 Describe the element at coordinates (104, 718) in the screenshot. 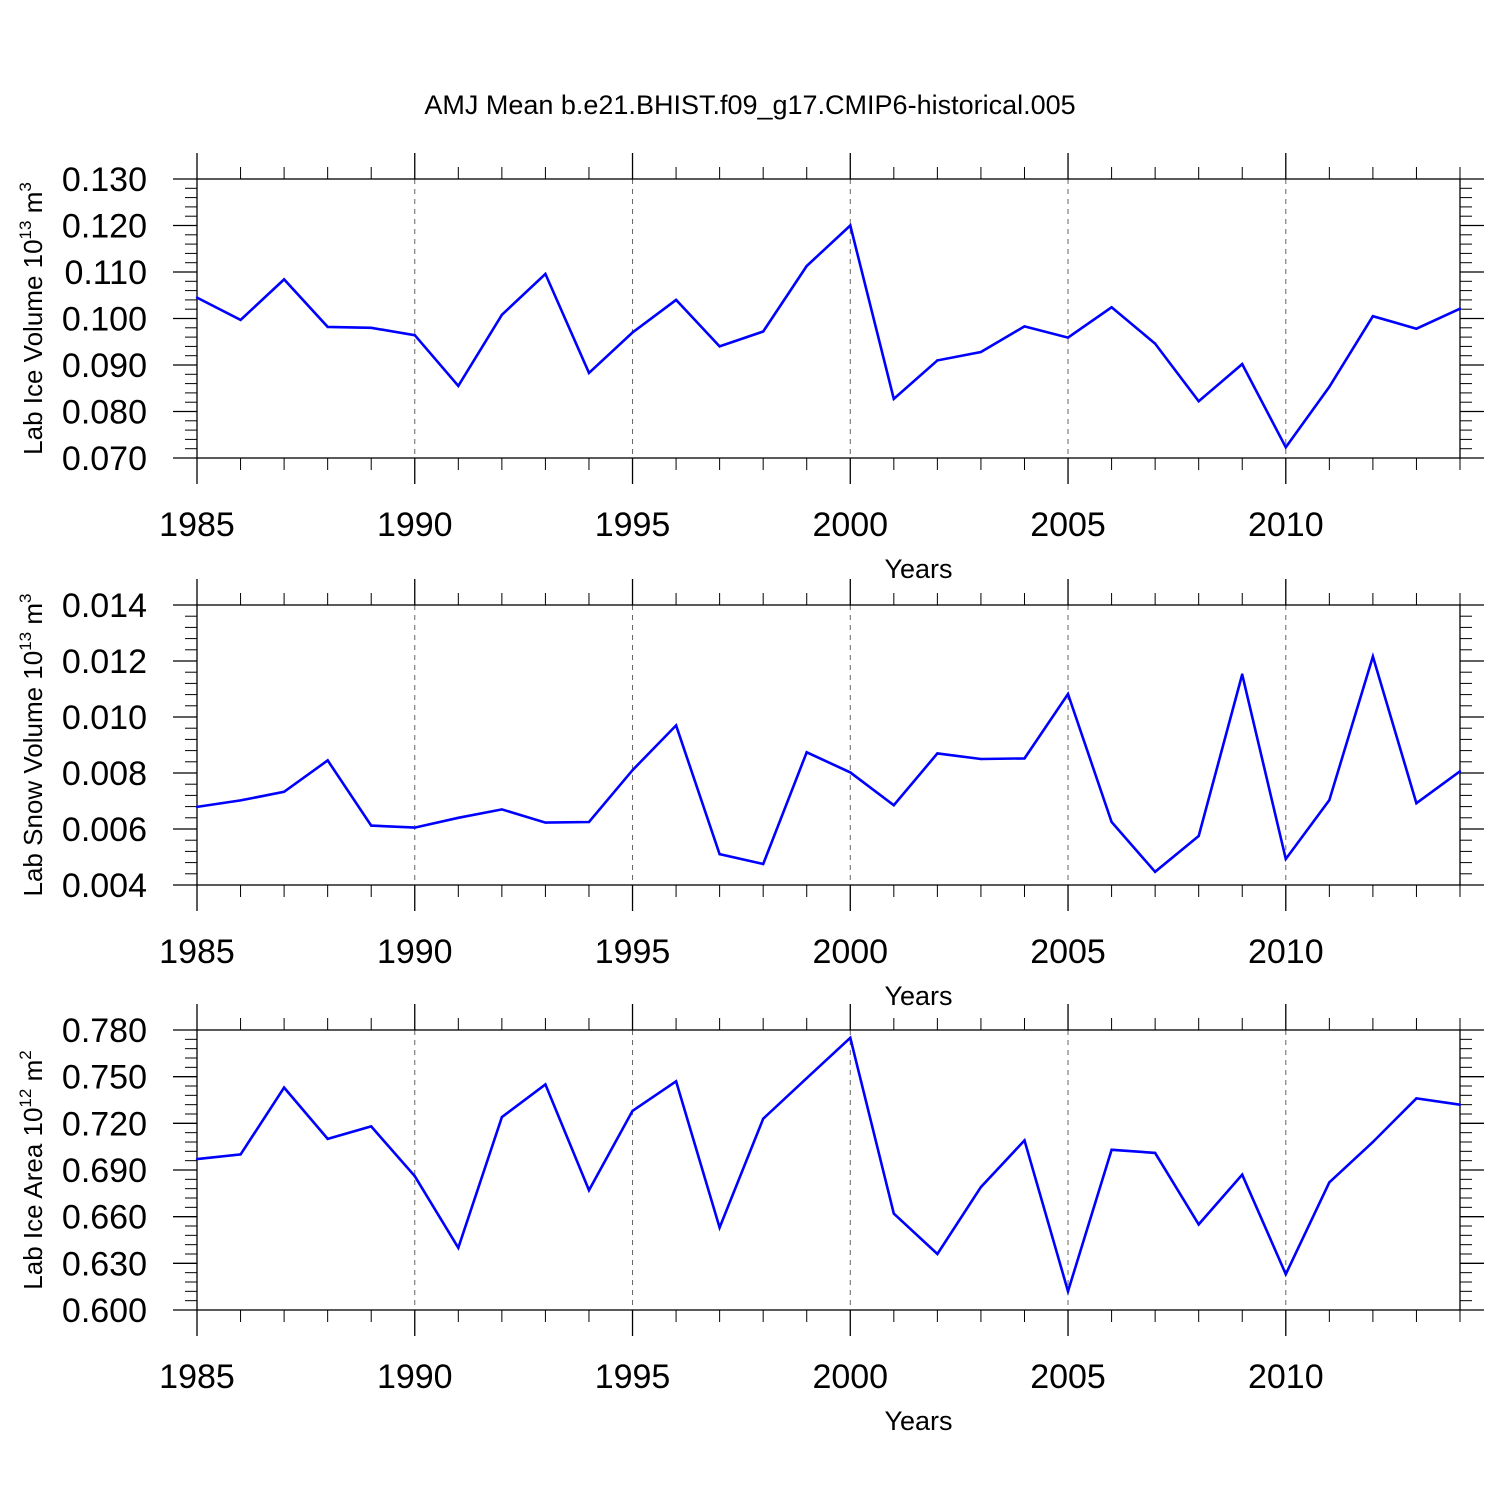

I see `y-tick-label: 0.010` at that location.